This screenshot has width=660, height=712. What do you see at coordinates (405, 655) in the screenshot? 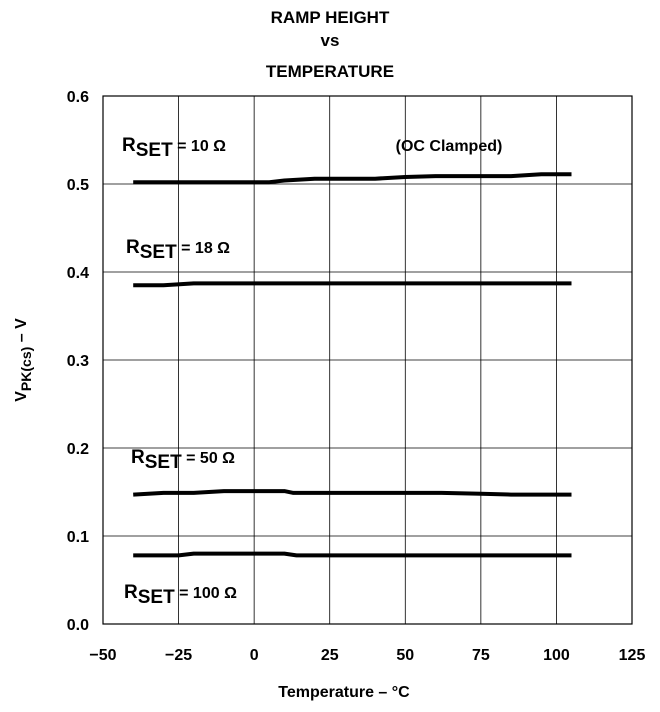
I see `x-tick-label: 50` at bounding box center [405, 655].